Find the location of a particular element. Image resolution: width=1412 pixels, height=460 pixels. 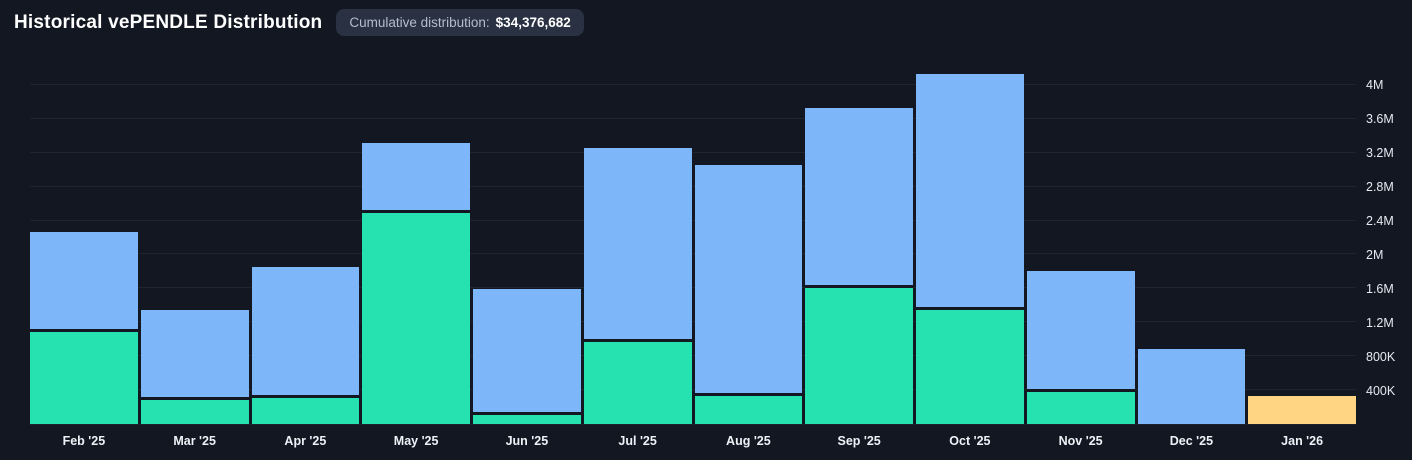

badge-value: $34,376,682 is located at coordinates (533, 22).